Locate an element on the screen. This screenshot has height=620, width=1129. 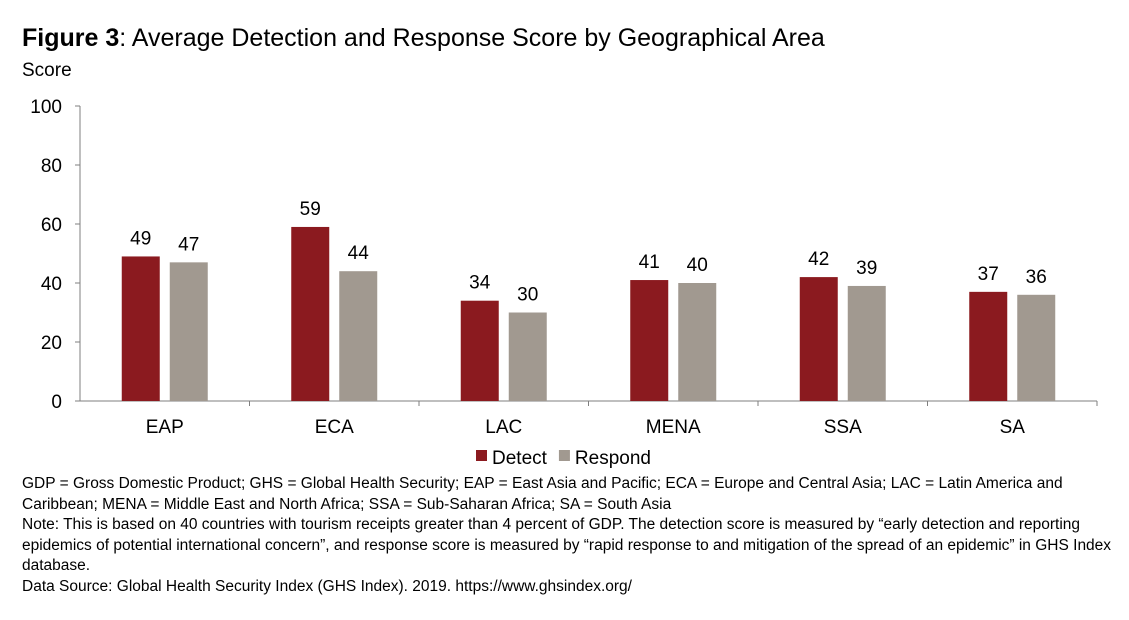
data-label: 37 is located at coordinates (988, 274).